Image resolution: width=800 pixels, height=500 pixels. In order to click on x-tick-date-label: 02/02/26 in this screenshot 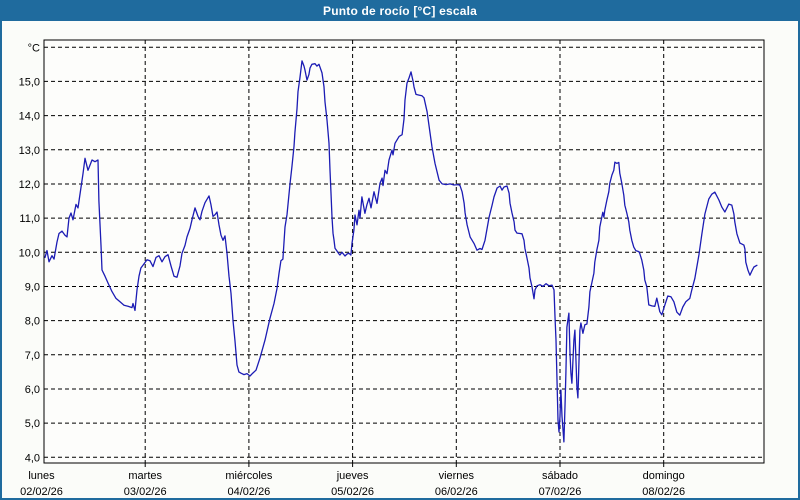, I will do `click(41, 492)`.